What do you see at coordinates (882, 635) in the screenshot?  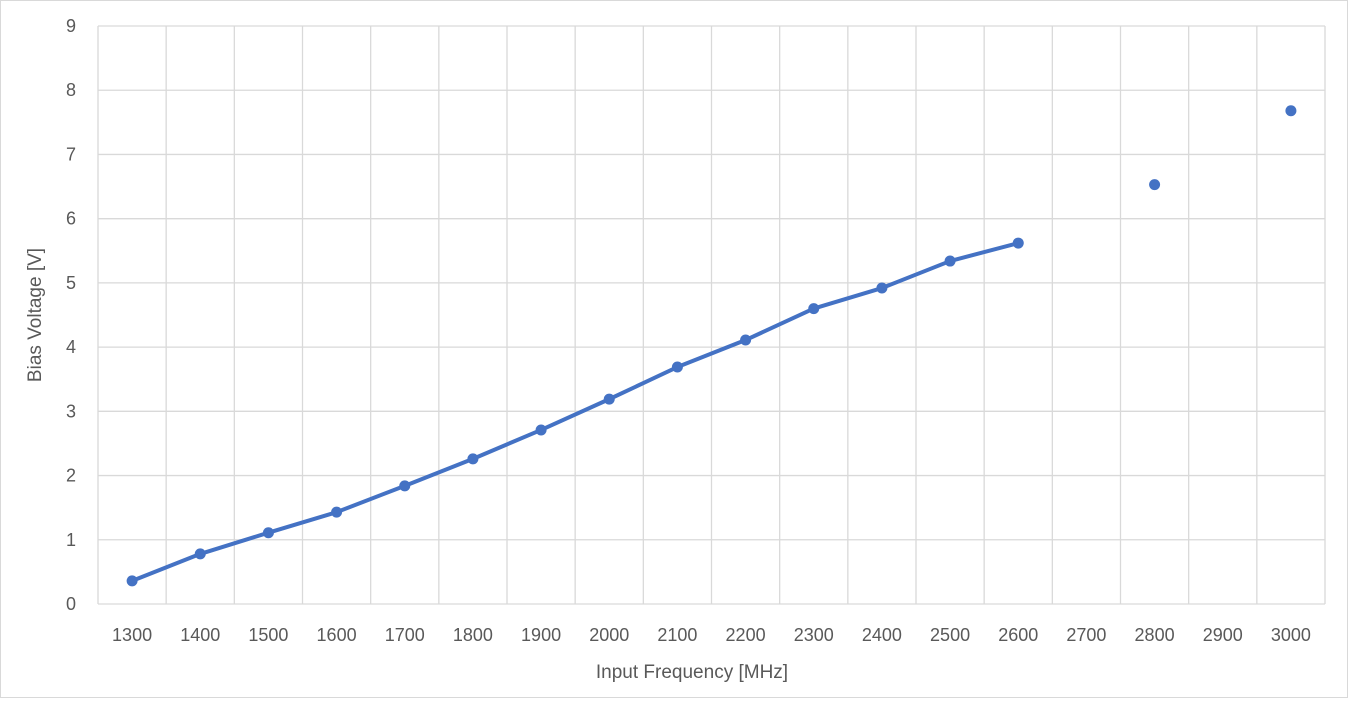 I see `x-tick-label: 2400` at bounding box center [882, 635].